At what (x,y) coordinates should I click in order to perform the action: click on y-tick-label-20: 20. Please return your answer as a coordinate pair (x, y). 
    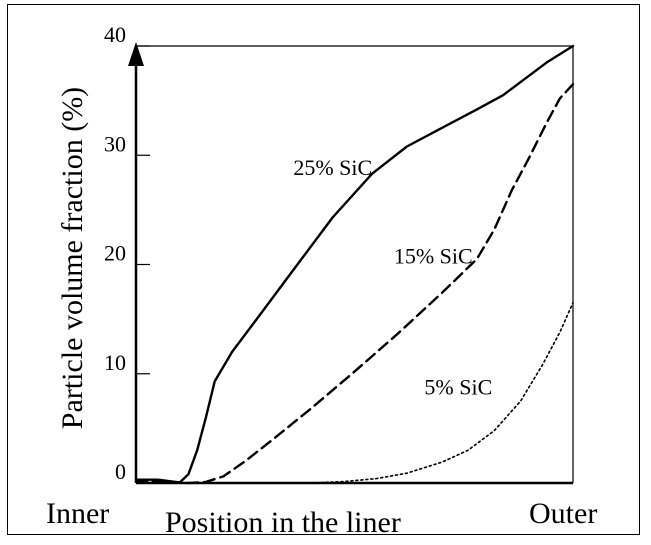
    Looking at the image, I should click on (115, 253).